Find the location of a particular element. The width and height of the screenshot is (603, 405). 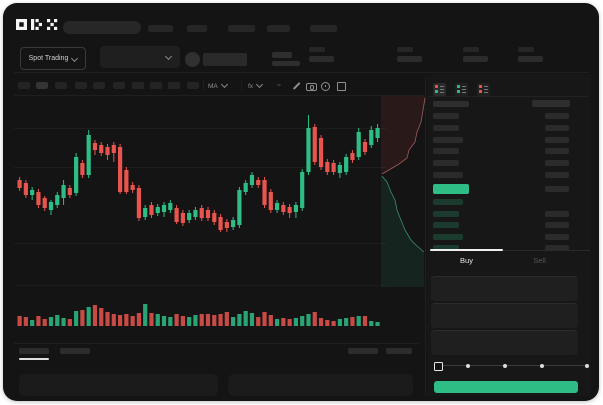

slider-handle is located at coordinates (438, 366).